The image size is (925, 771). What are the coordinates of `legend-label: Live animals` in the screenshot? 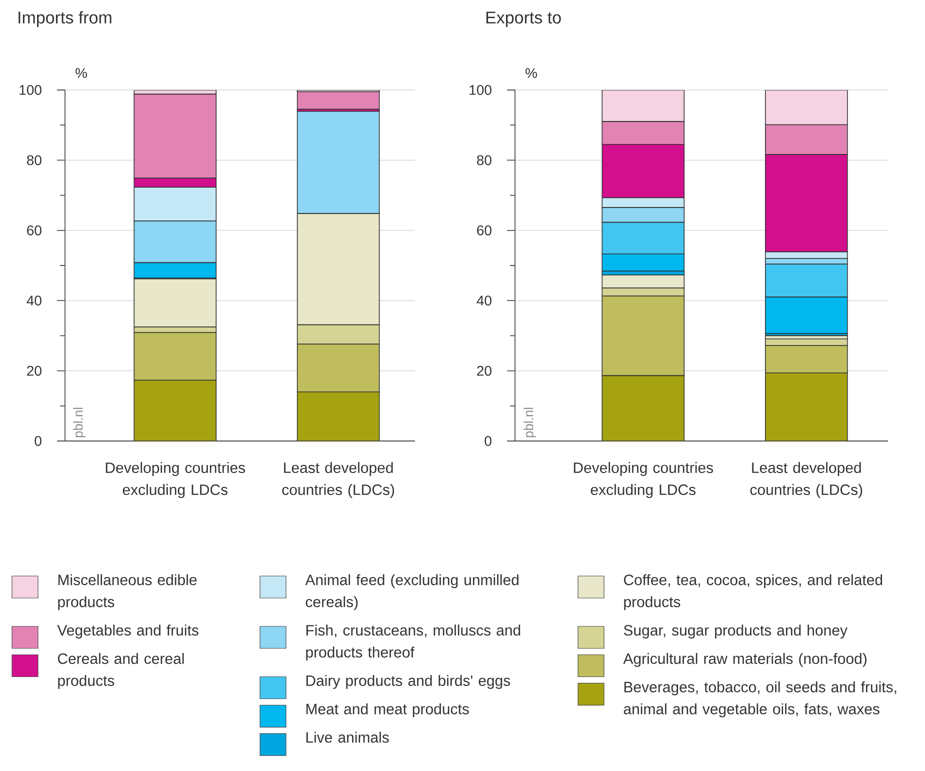 It's located at (347, 737).